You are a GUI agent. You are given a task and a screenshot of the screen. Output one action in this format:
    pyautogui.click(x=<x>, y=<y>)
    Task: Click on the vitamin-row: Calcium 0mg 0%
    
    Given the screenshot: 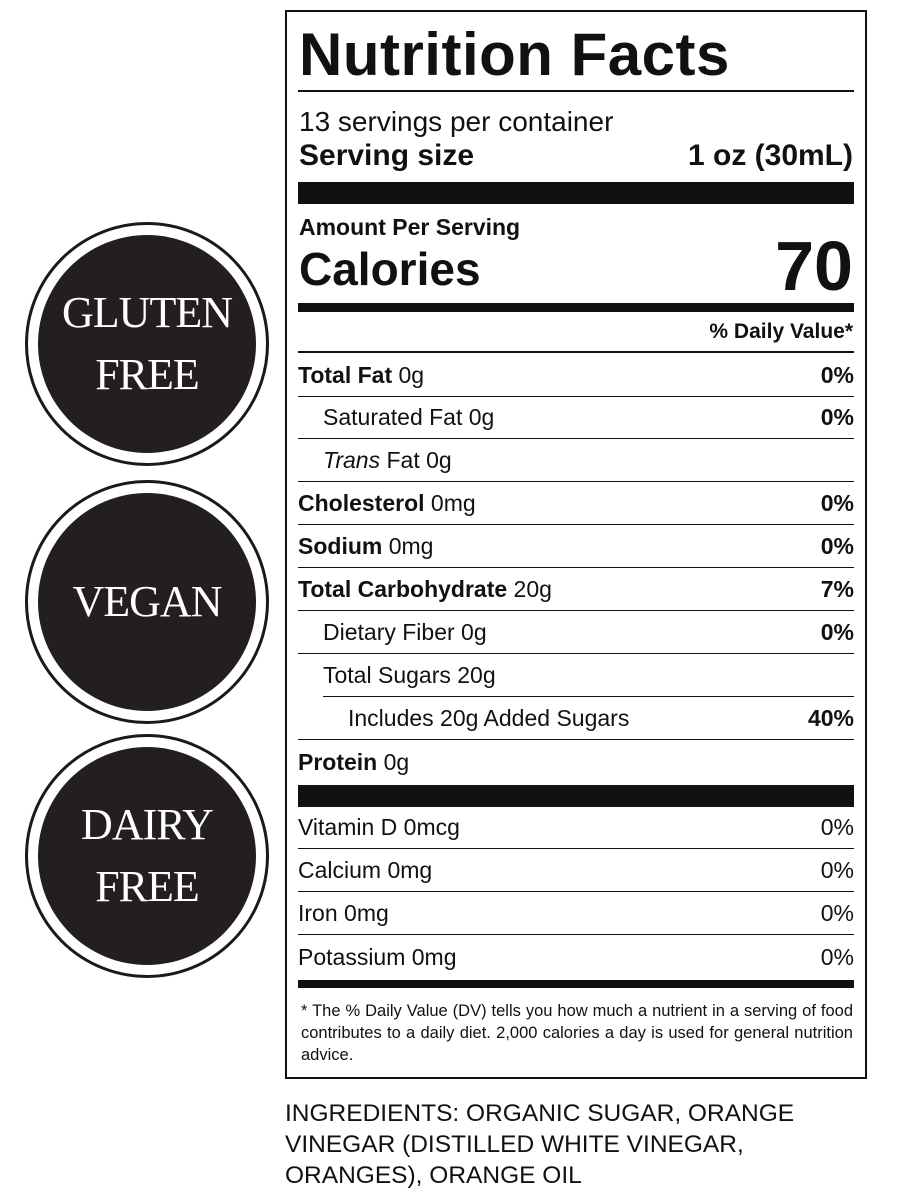 What is the action you would take?
    pyautogui.click(x=576, y=871)
    